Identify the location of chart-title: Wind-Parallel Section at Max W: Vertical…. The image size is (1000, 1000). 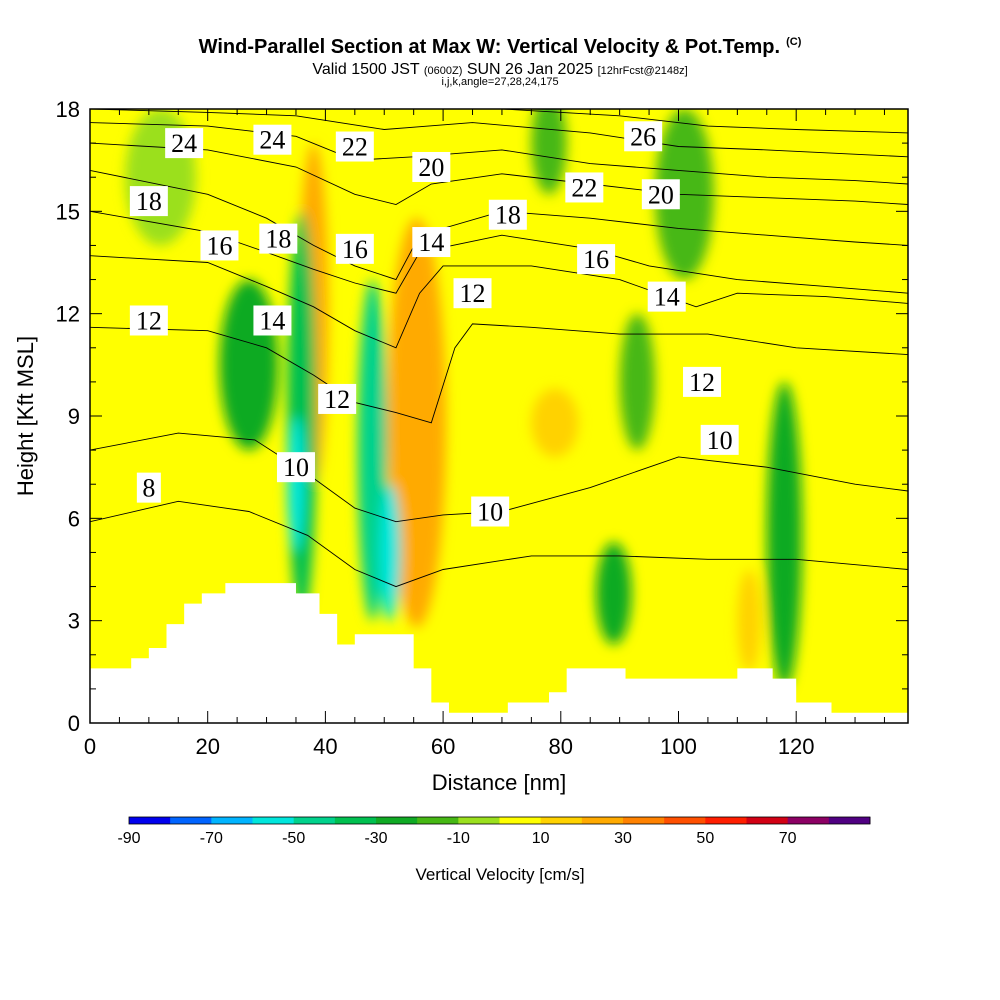
(500, 47).